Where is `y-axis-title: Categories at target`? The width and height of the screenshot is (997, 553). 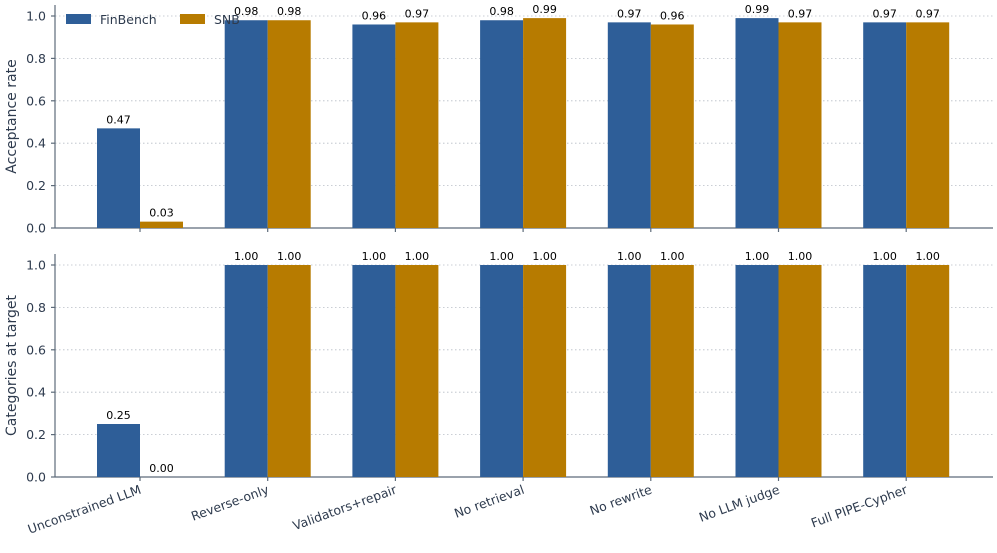
y-axis-title: Categories at target is located at coordinates (12, 365).